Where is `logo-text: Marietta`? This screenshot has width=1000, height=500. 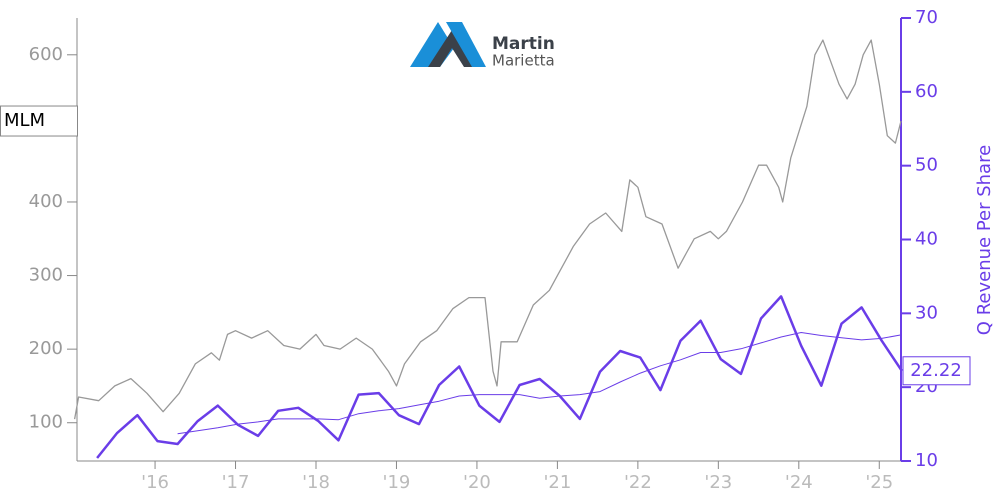 logo-text: Marietta is located at coordinates (523, 61).